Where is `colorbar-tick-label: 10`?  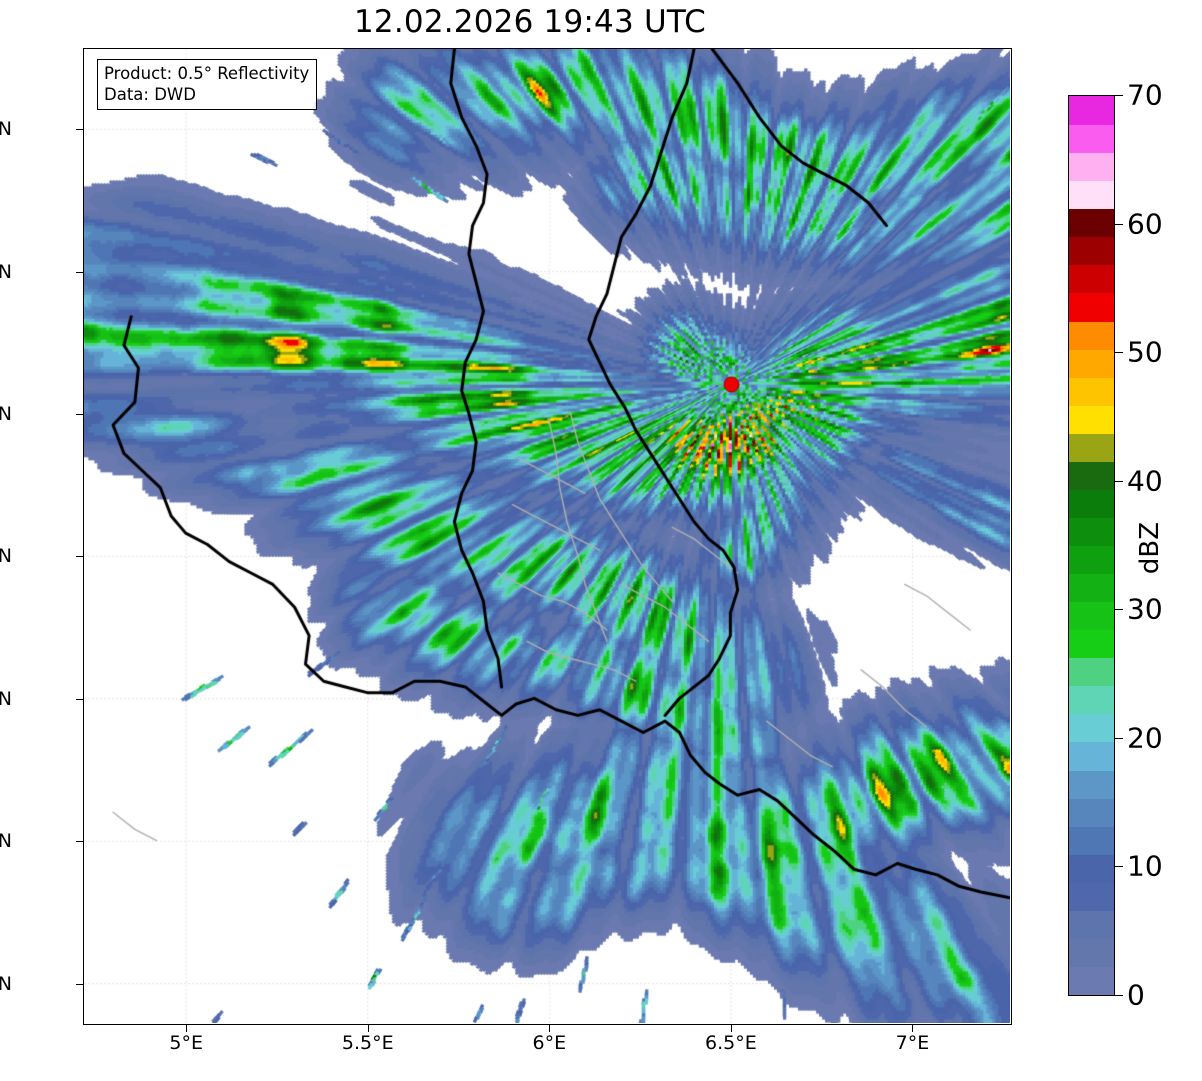
colorbar-tick-label: 10 is located at coordinates (1145, 866).